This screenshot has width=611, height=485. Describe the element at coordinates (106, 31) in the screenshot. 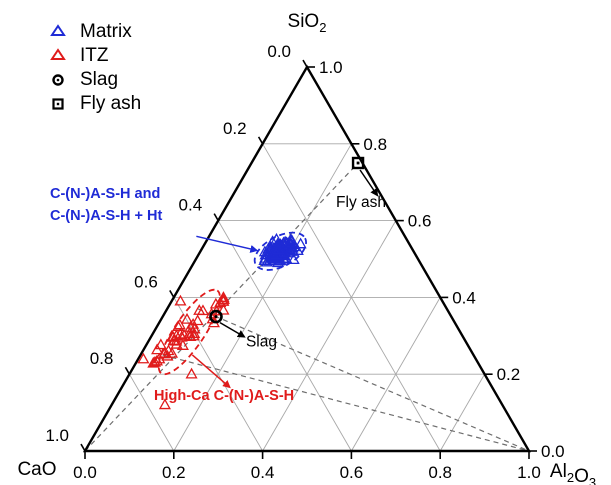

I see `legend-label: Matrix` at that location.